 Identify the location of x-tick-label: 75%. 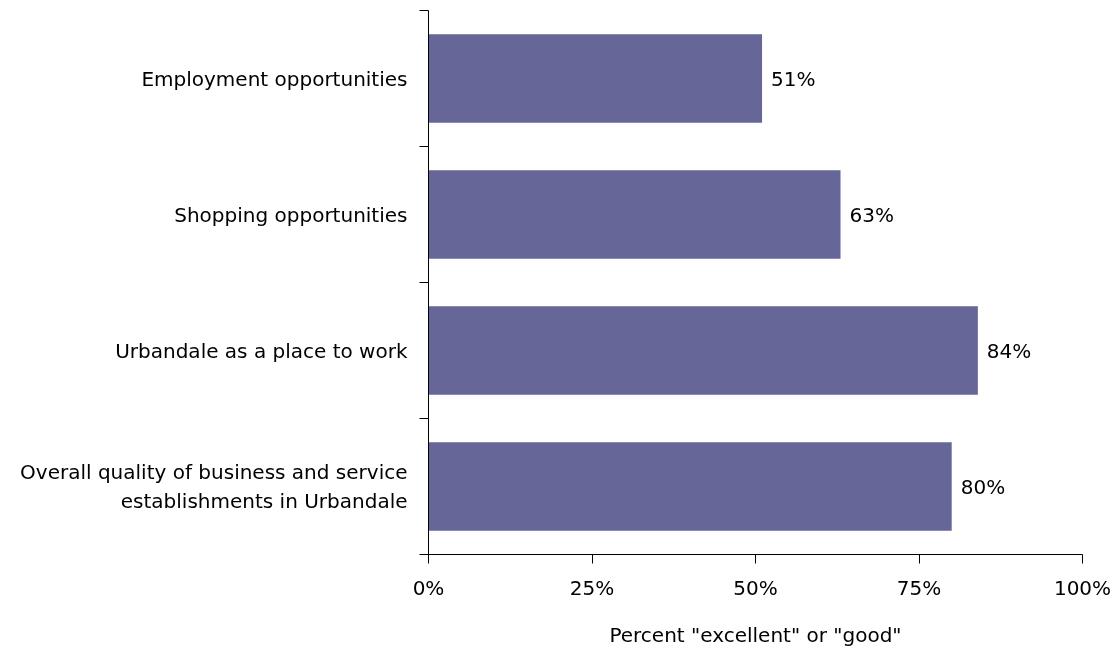
(919, 587).